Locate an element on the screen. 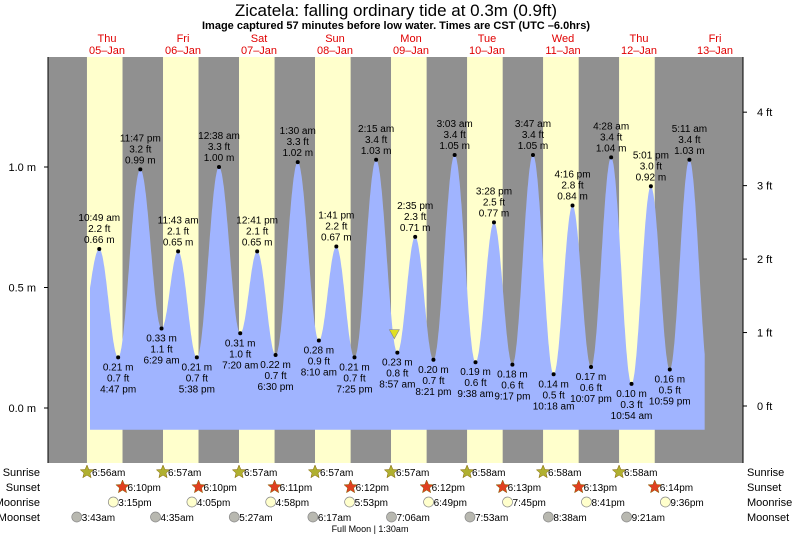 This screenshot has height=542, width=793. low-tide-time-label: 8:21 pm is located at coordinates (433, 392).